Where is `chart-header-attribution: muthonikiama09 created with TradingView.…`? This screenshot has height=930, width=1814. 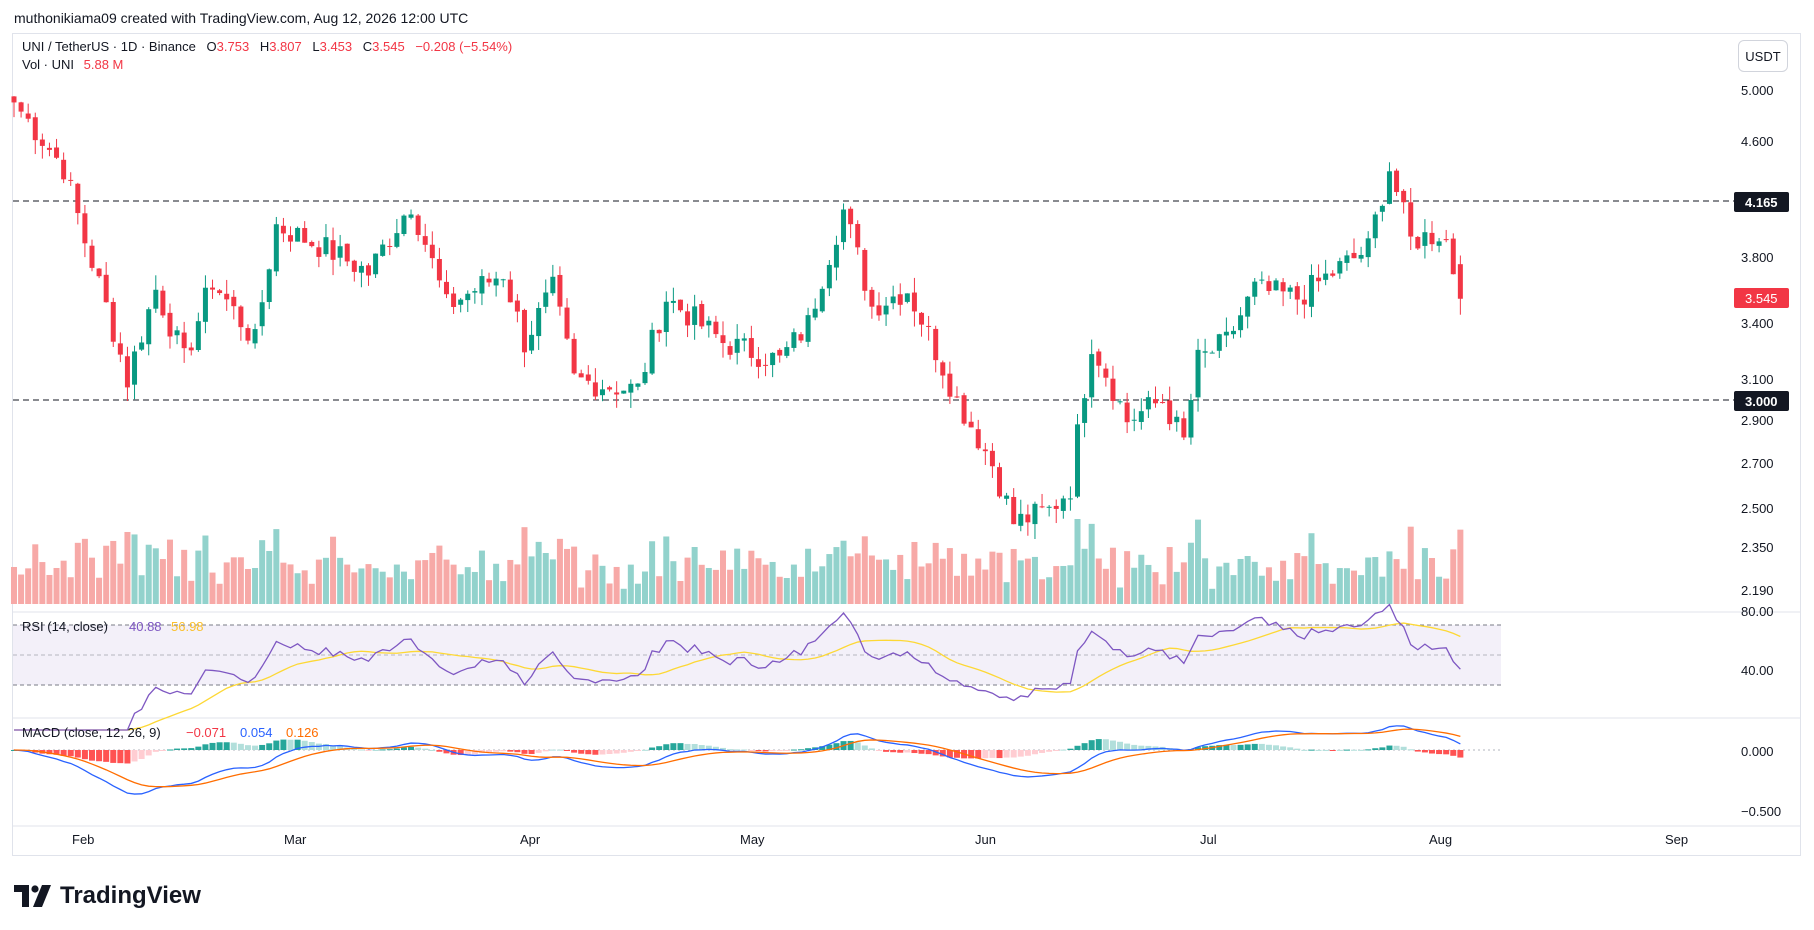 chart-header-attribution: muthonikiama09 created with TradingView.… is located at coordinates (241, 18).